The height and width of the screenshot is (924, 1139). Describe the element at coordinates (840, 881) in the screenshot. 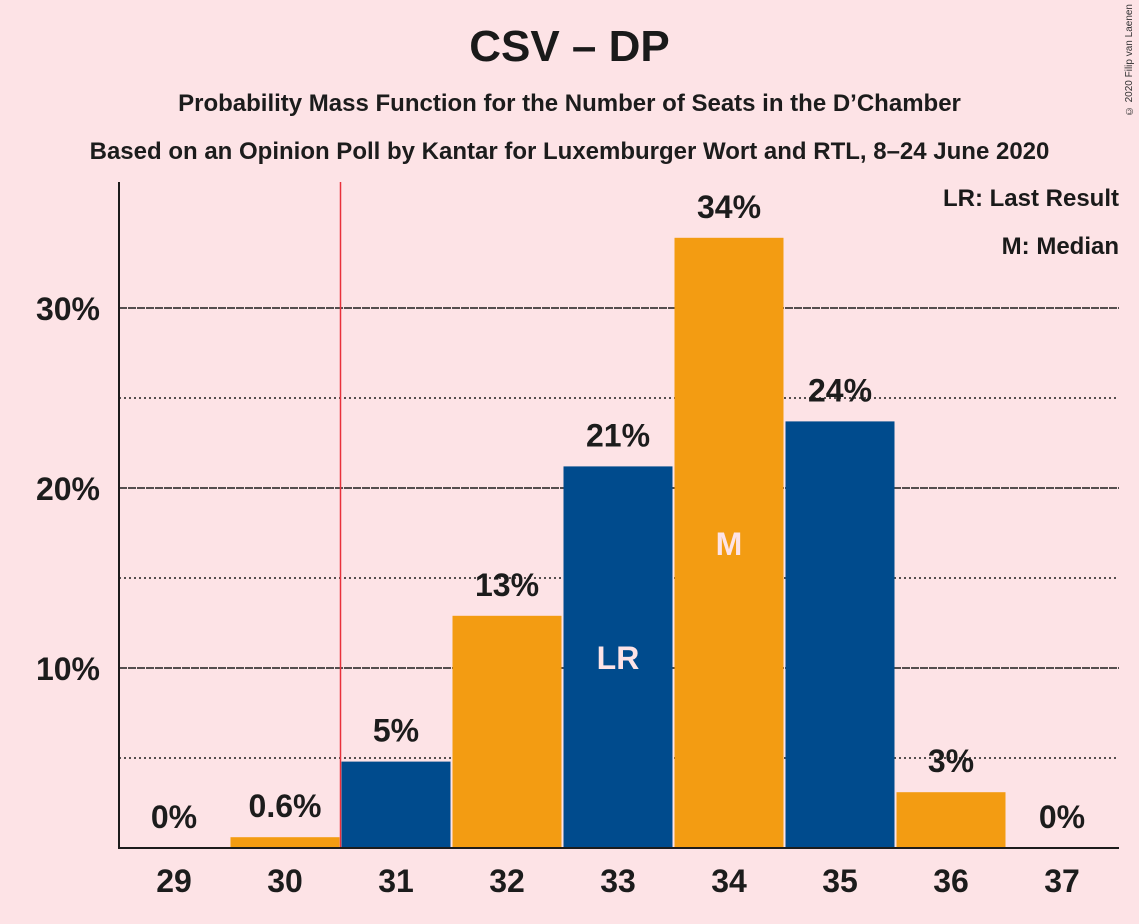

I see `x-tick-label: 35` at that location.